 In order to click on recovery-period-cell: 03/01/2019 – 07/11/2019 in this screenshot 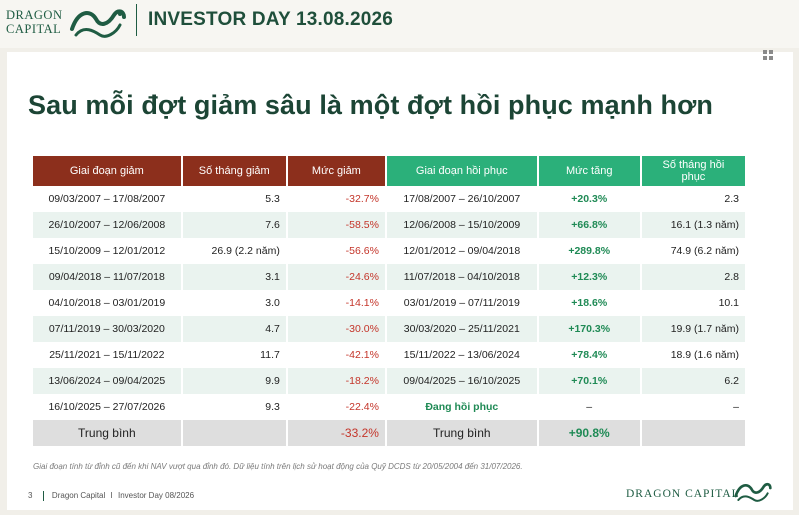, I will do `click(461, 303)`.